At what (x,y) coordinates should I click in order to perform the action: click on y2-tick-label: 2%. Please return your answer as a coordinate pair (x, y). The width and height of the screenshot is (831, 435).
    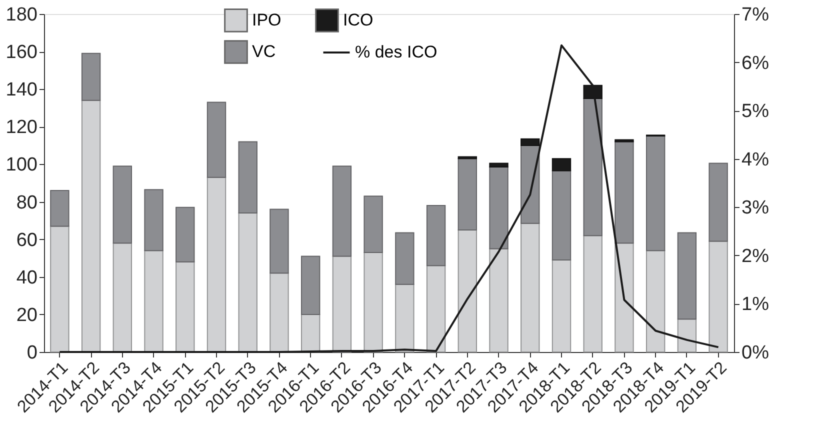
    Looking at the image, I should click on (756, 256).